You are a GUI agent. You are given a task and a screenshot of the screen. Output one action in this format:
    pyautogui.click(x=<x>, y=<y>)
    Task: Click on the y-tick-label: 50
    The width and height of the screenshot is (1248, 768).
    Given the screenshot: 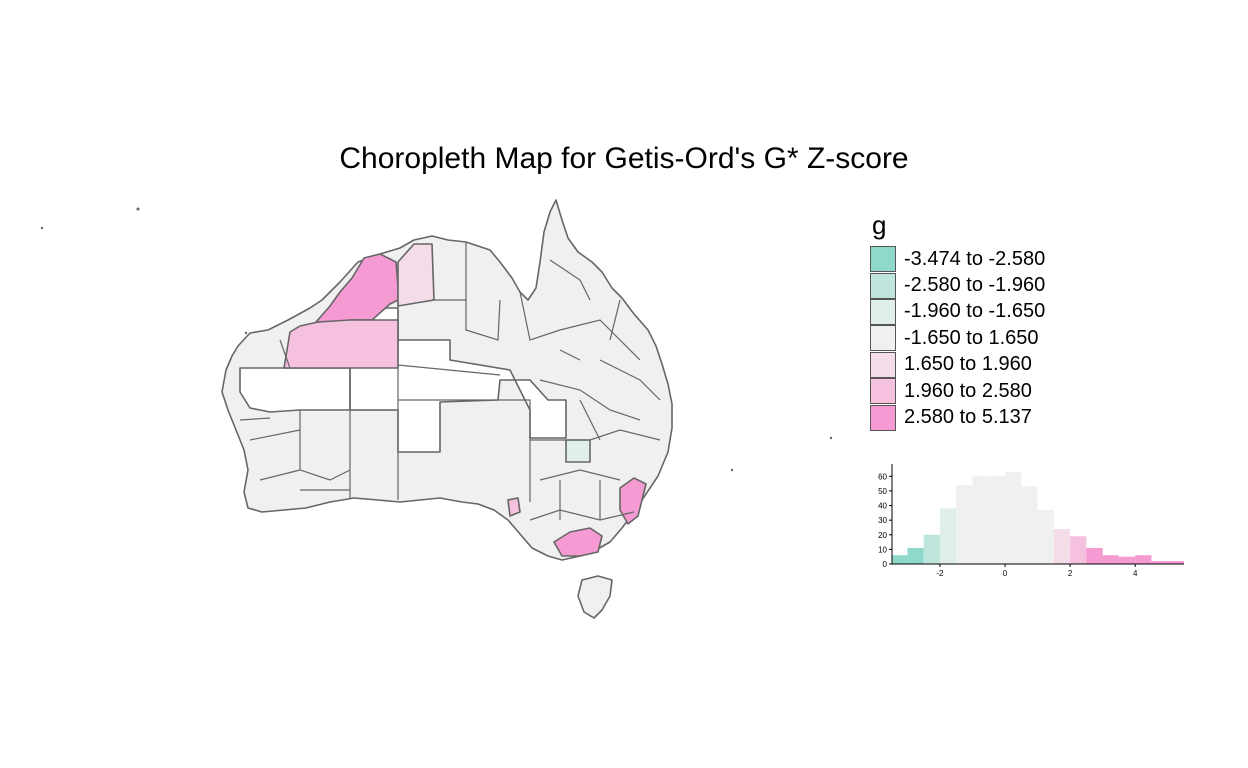 What is the action you would take?
    pyautogui.click(x=882, y=491)
    